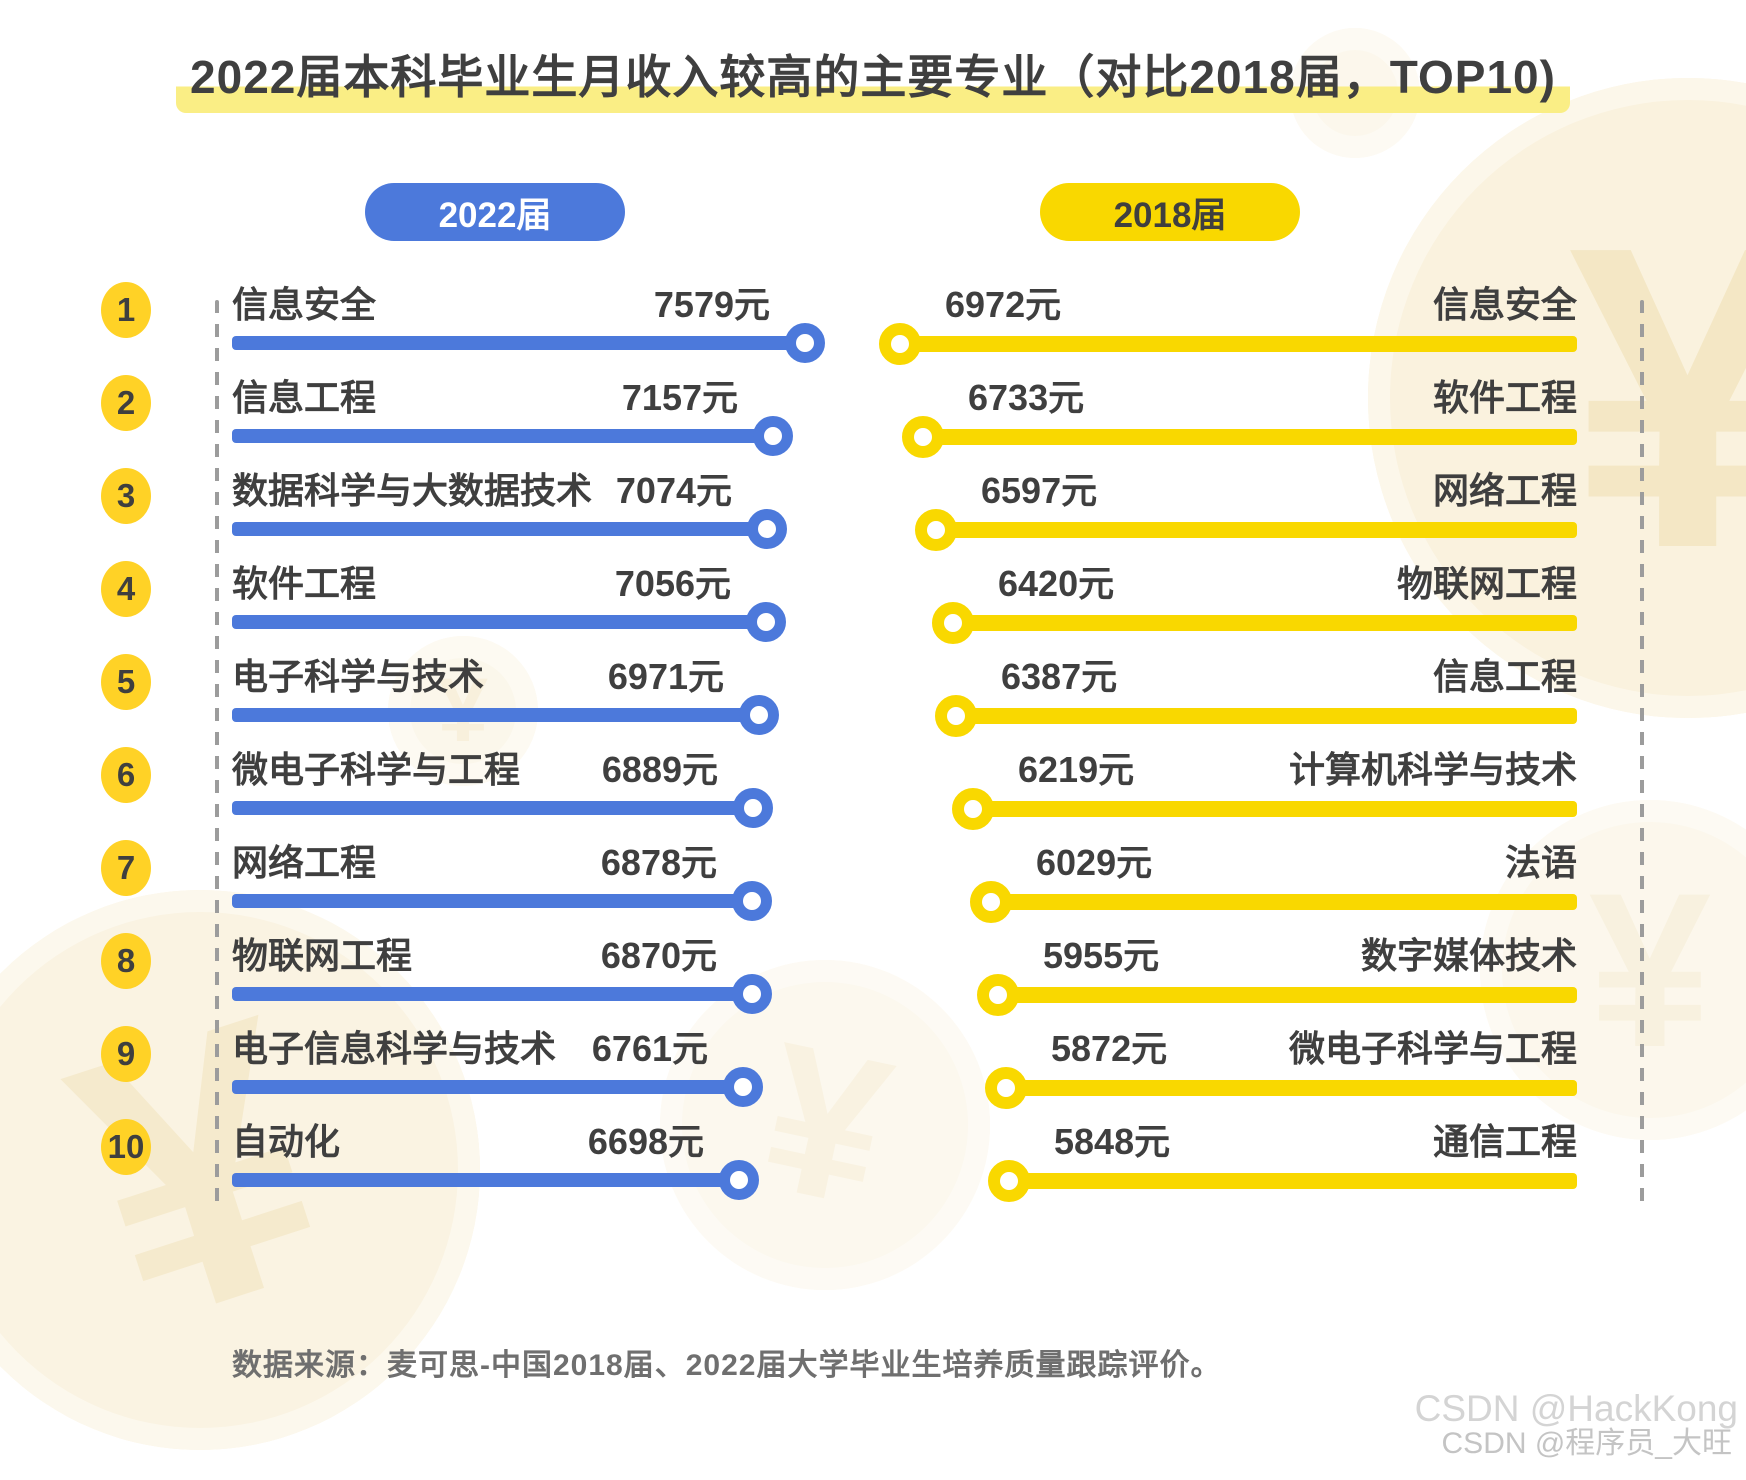 The image size is (1746, 1480). What do you see at coordinates (412, 490) in the screenshot?
I see `major-label-2022: 数据科学与大数据技术` at bounding box center [412, 490].